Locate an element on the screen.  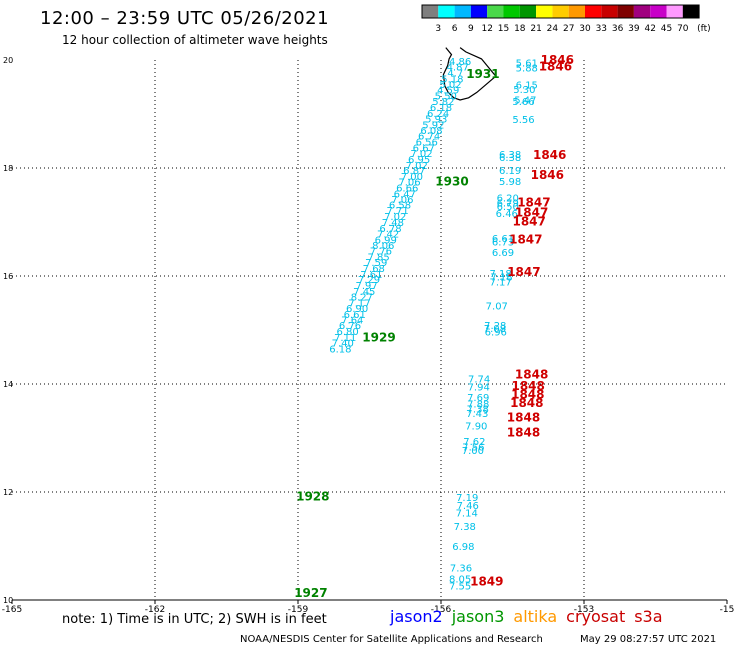
wave-height-label: 4.87 is located at coordinates (458, 68).